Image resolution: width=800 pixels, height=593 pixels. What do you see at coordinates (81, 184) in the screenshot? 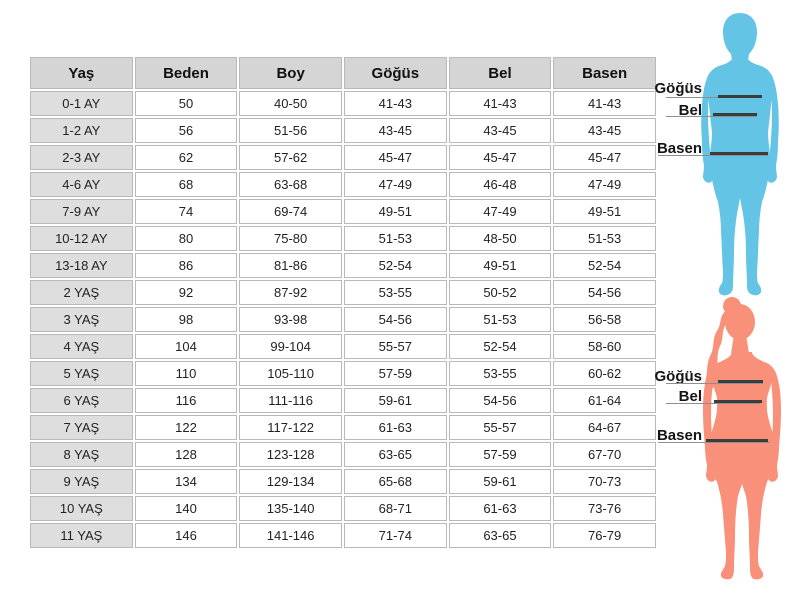
I see `age-cell: 4-6 AY` at bounding box center [81, 184].